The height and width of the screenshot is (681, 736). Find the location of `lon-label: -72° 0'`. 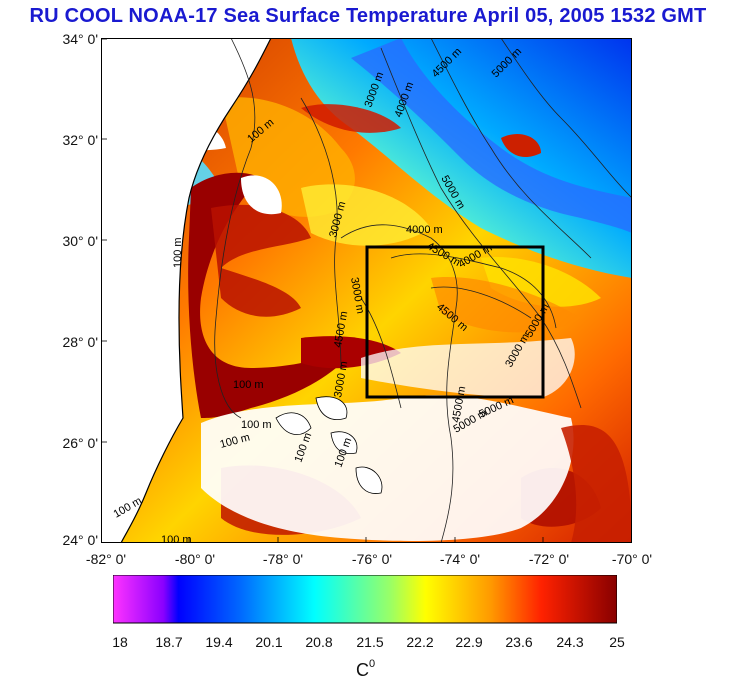

lon-label: -72° 0' is located at coordinates (549, 559).